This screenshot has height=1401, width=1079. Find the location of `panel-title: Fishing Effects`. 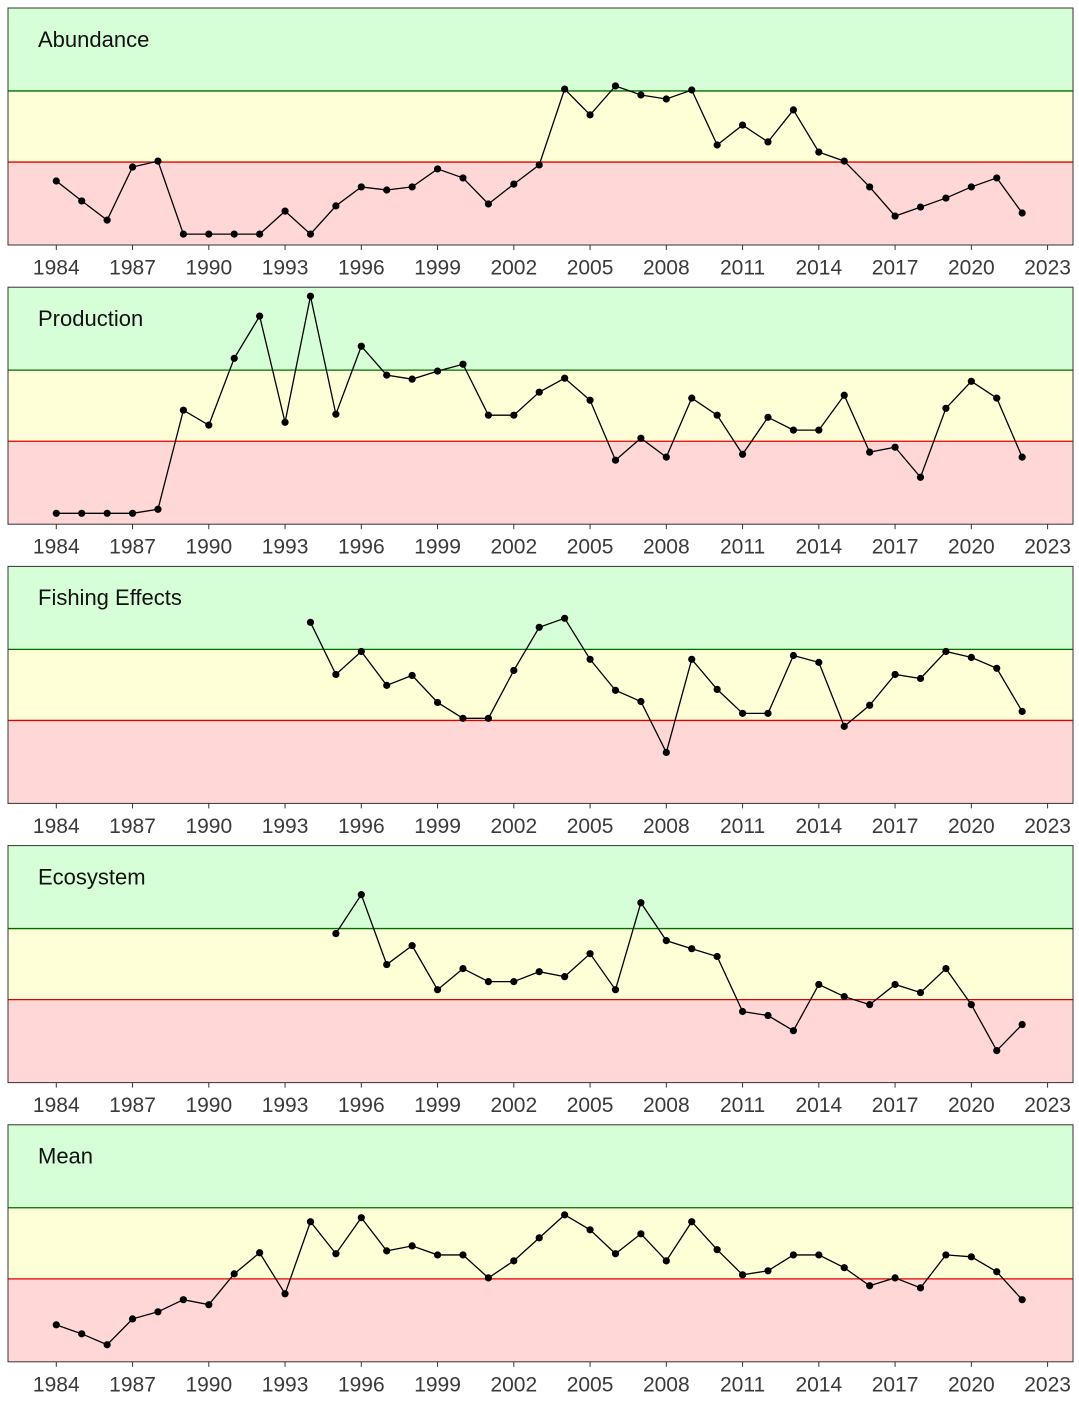

panel-title: Fishing Effects is located at coordinates (110, 597).